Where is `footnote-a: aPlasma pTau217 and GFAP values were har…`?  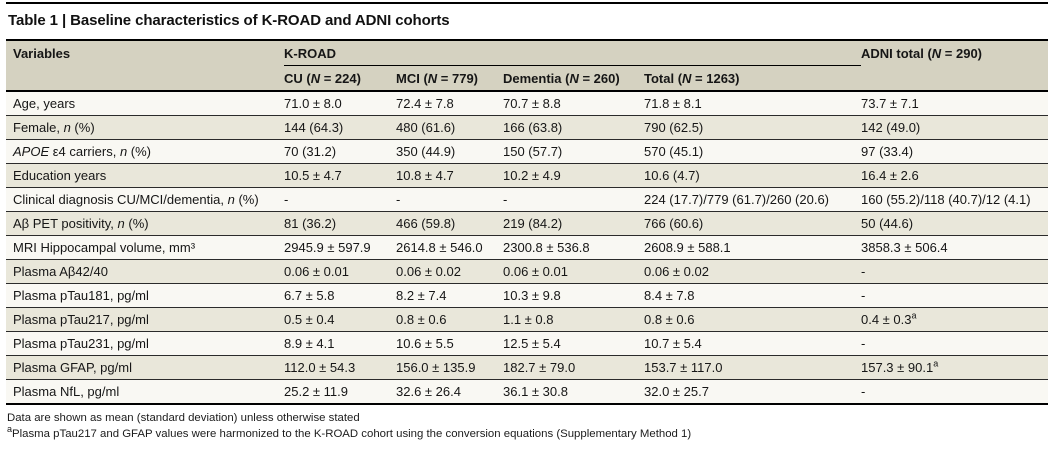 footnote-a: aPlasma pTau217 and GFAP values were har… is located at coordinates (349, 432).